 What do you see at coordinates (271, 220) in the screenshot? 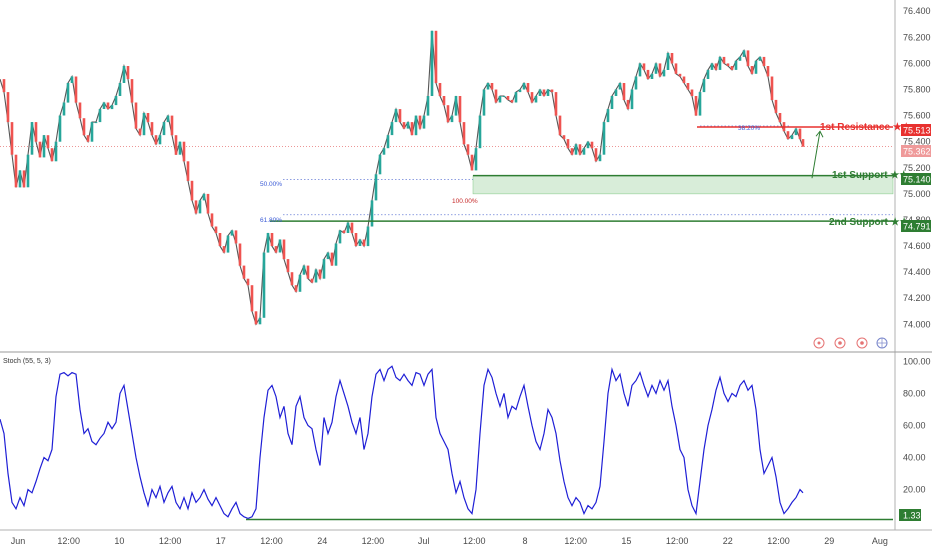
I see `fib-618-label: 61.80%` at bounding box center [271, 220].